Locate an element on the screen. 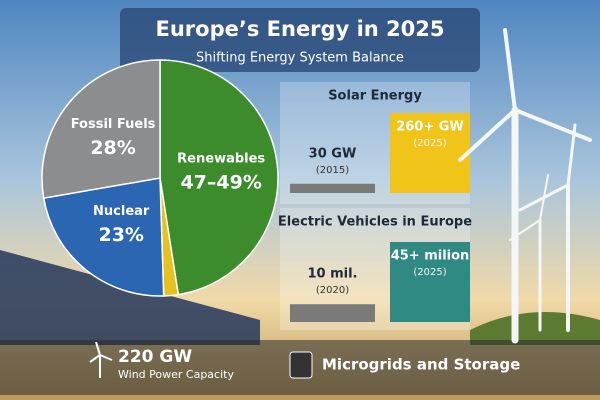  bar-value: 30 GW is located at coordinates (333, 153).